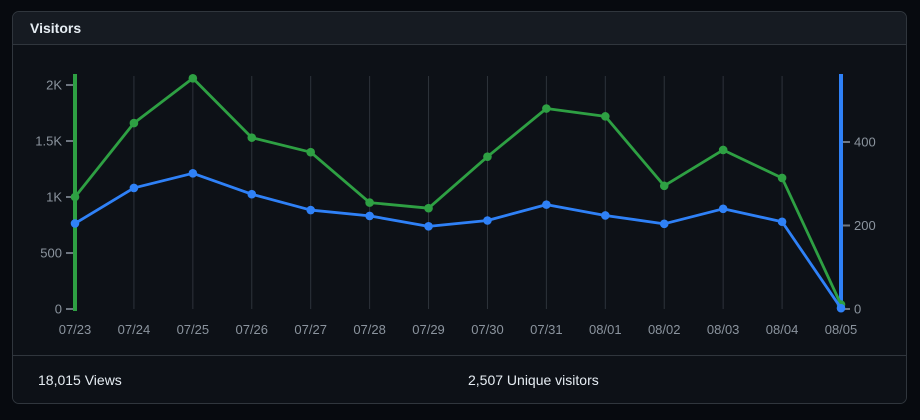 This screenshot has width=920, height=420. I want to click on left-axis-label: 2K, so click(54, 85).